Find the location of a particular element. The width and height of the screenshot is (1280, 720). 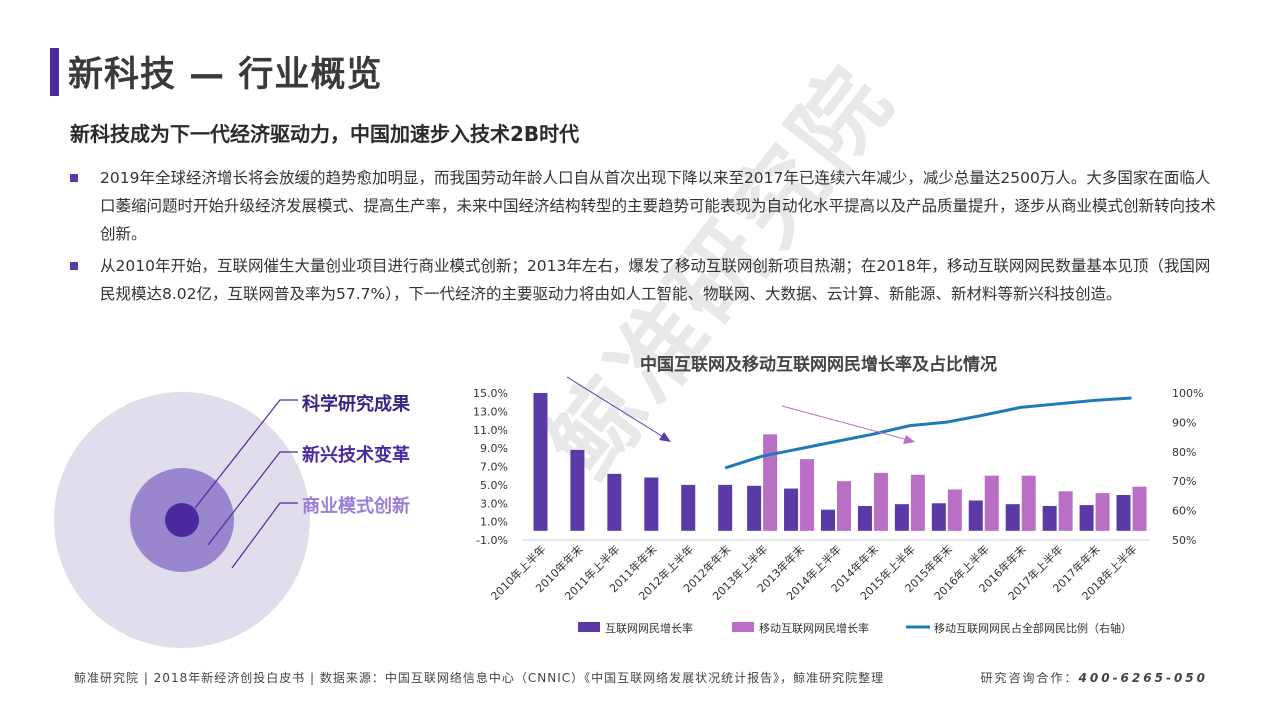

y-right-tick-label: 70% is located at coordinates (1184, 481).